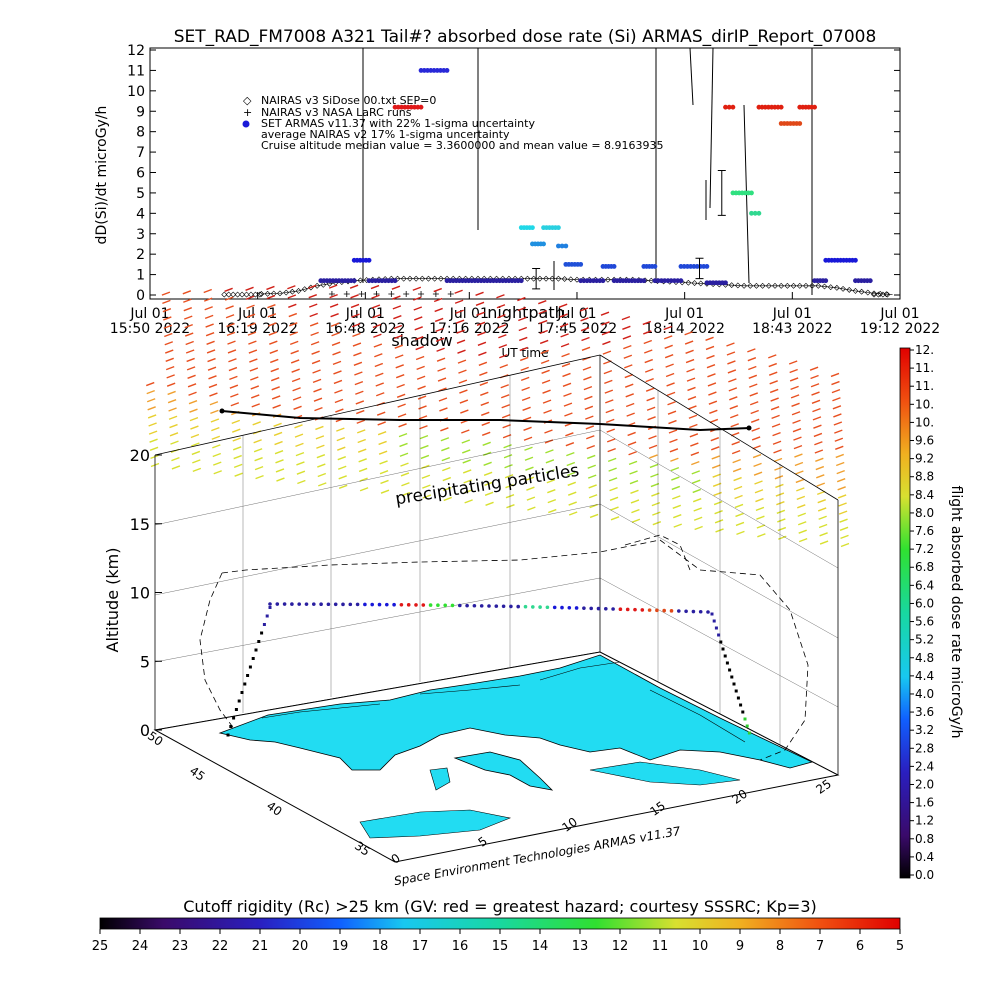 This screenshot has width=1000, height=1000. Describe the element at coordinates (924, 368) in the screenshot. I see `dose-rate-colorbar-tick-label: 11.` at that location.